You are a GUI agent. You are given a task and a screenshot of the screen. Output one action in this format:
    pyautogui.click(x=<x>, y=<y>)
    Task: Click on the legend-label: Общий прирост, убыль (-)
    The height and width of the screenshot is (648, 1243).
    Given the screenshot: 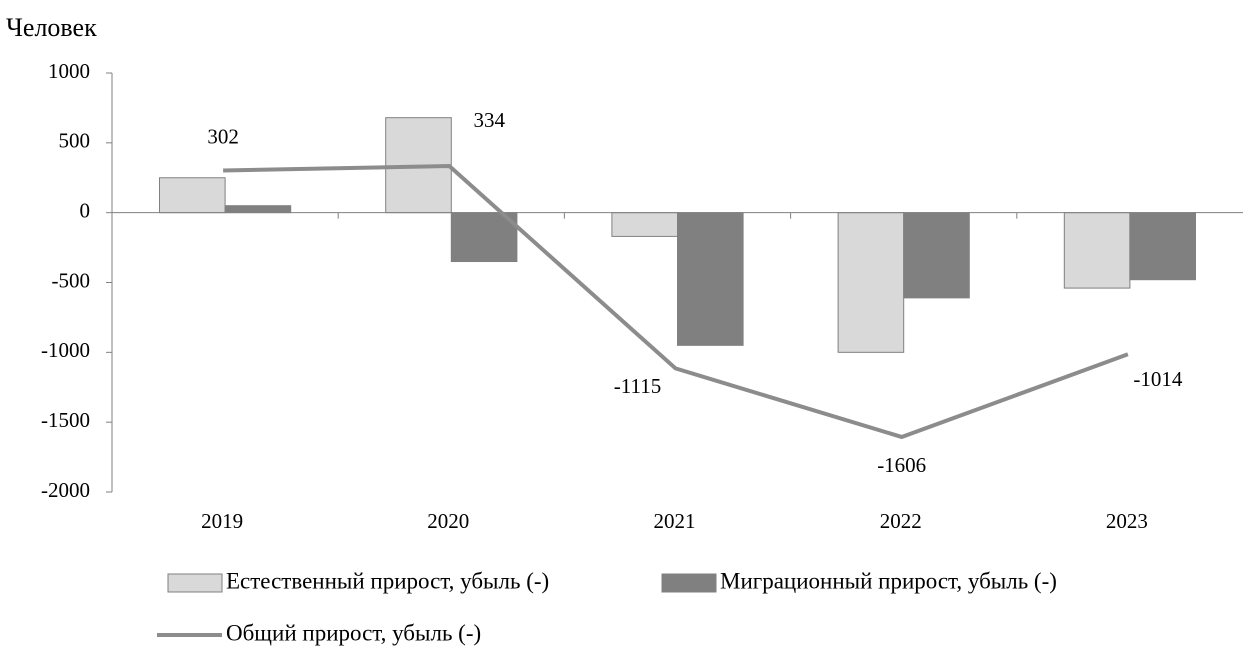 What is the action you would take?
    pyautogui.click(x=353, y=632)
    